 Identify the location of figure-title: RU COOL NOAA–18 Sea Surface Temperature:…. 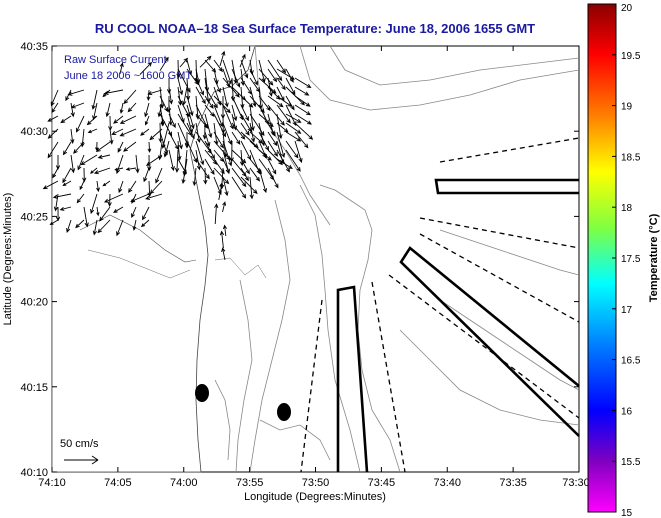
(315, 28).